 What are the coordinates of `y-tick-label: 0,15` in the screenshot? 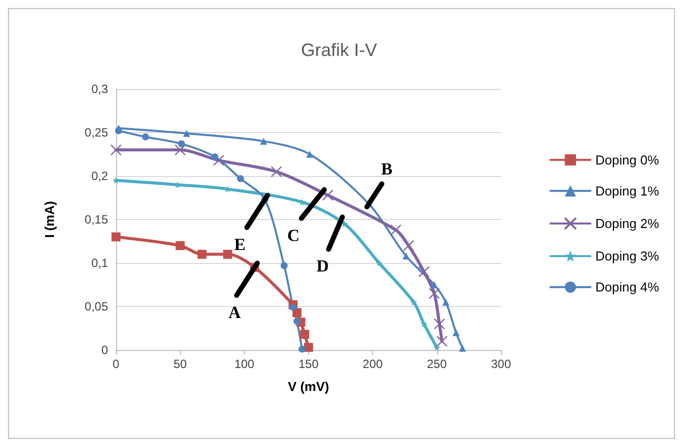 It's located at (96, 219).